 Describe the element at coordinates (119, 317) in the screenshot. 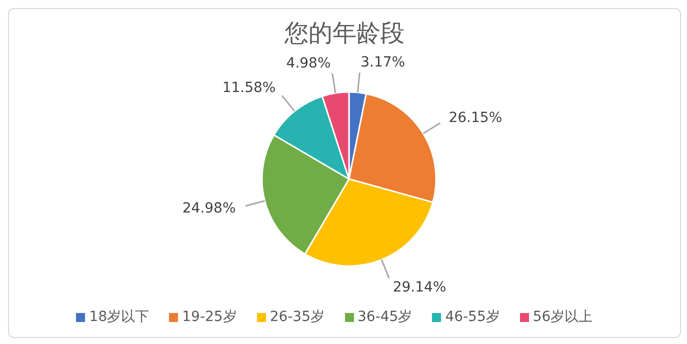

I see `legend-label: 18岁以下` at that location.